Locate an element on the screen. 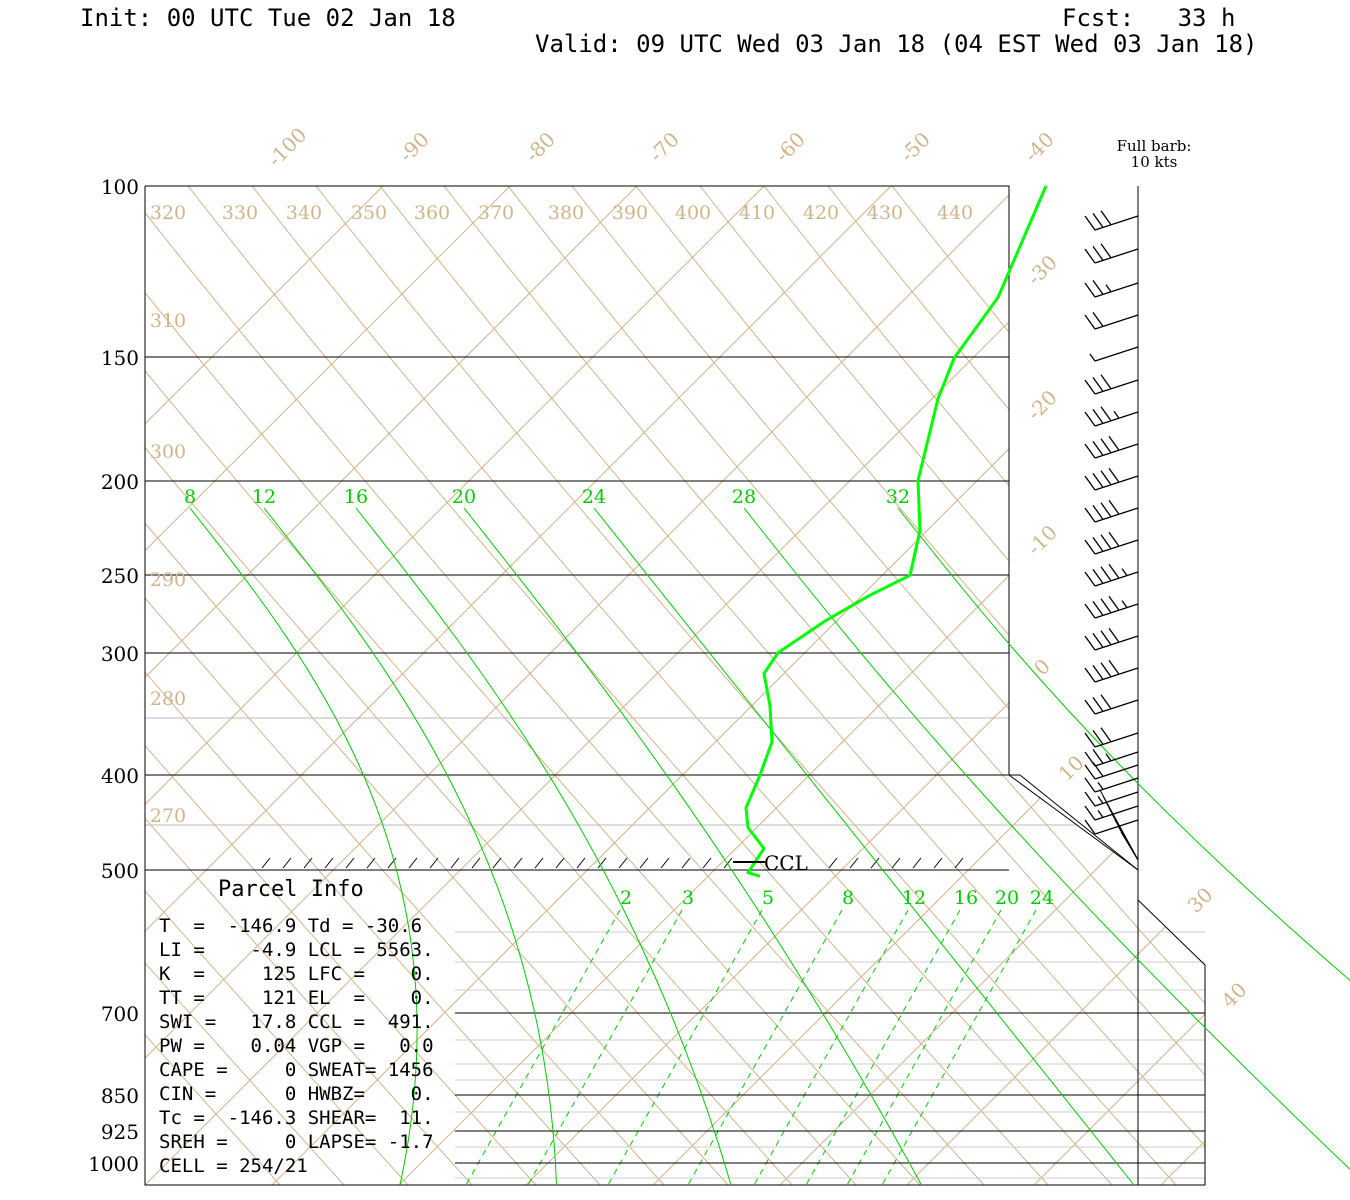 This screenshot has height=1200, width=1350. theta-label: 300 is located at coordinates (168, 452).